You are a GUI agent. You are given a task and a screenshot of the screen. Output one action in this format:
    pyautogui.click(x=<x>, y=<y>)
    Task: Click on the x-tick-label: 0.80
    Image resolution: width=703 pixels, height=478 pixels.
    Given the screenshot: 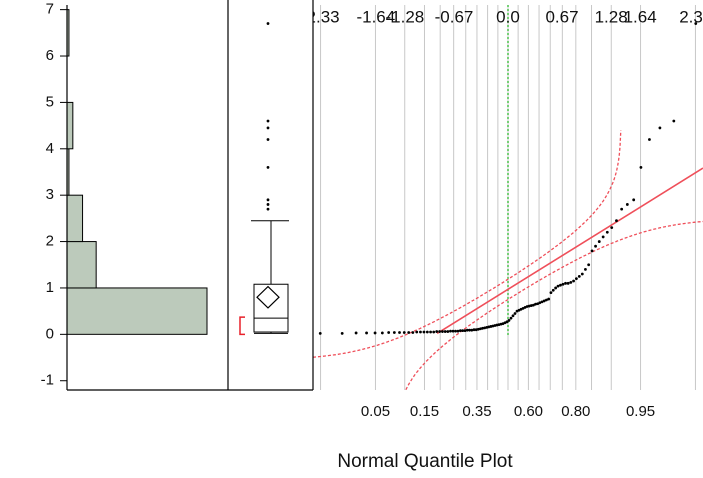 What is the action you would take?
    pyautogui.click(x=575, y=411)
    